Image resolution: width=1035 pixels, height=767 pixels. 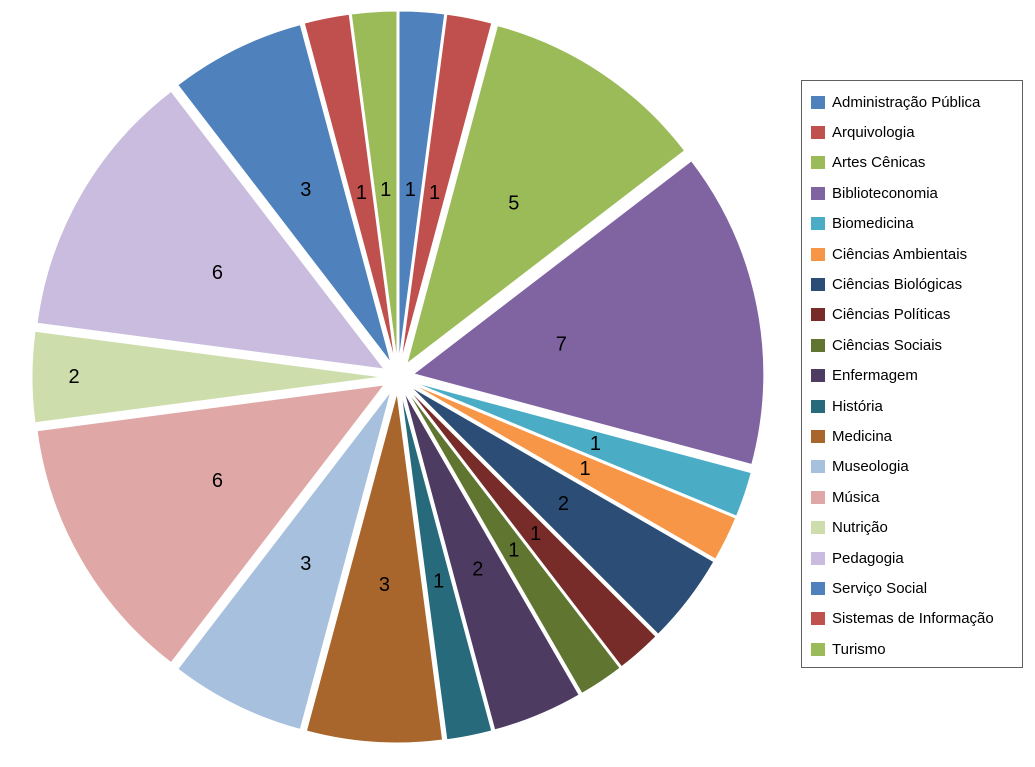 I want to click on legend-label: Biblioteconomia, so click(x=885, y=193).